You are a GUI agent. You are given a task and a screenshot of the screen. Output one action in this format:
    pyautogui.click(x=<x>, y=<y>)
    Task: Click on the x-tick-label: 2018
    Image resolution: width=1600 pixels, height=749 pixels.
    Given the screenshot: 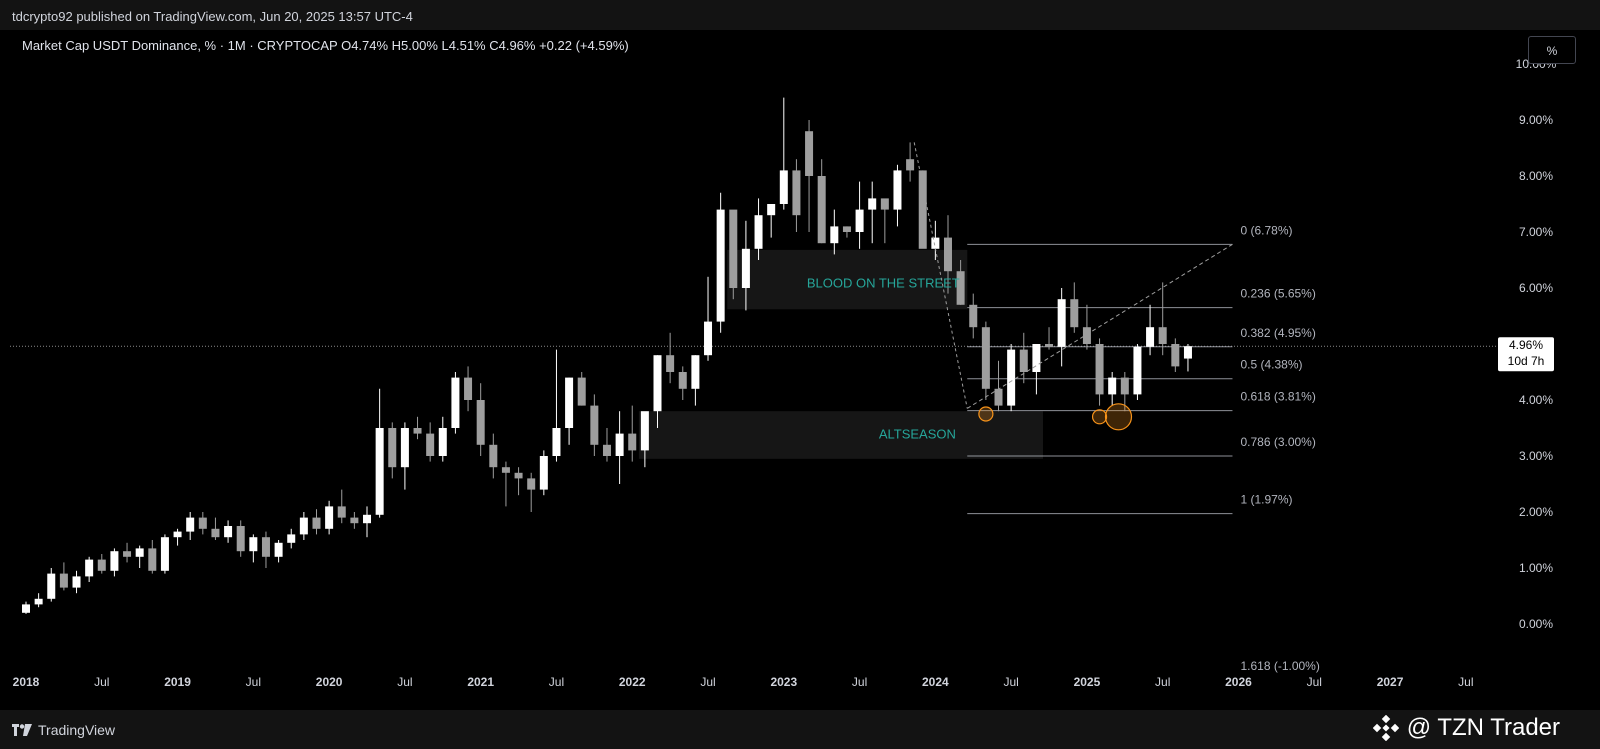 What is the action you would take?
    pyautogui.click(x=26, y=682)
    